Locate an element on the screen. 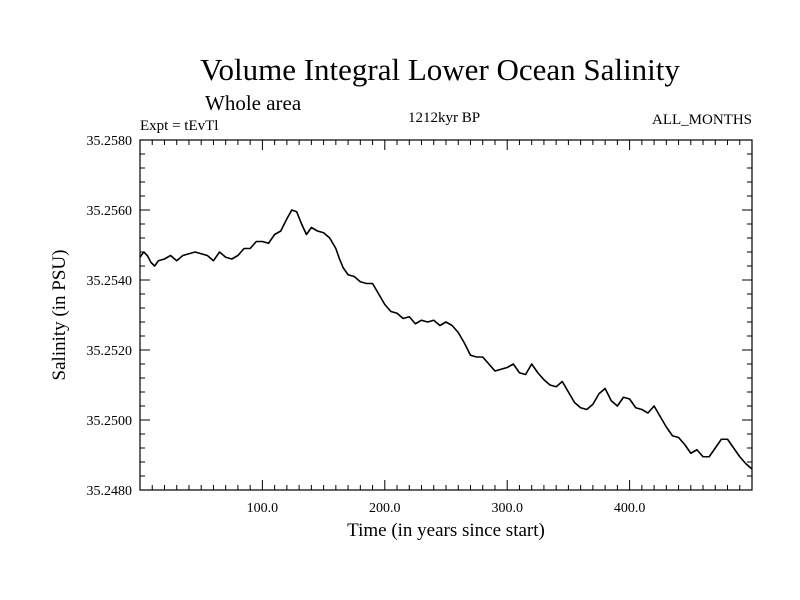  y-tick-label: 35.2480 is located at coordinates (110, 491).